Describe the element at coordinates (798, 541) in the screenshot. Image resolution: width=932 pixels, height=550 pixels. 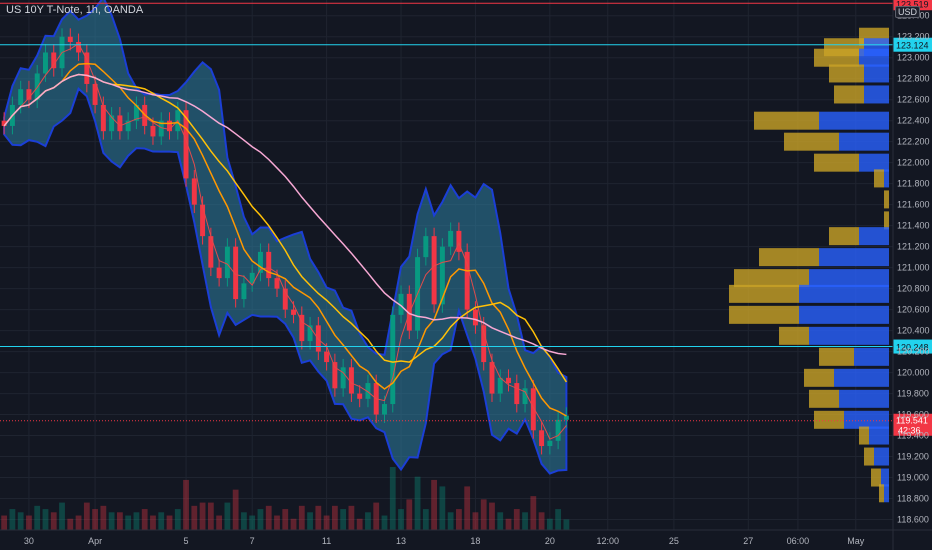
I see `time-axis-tick-label: 06:00` at that location.